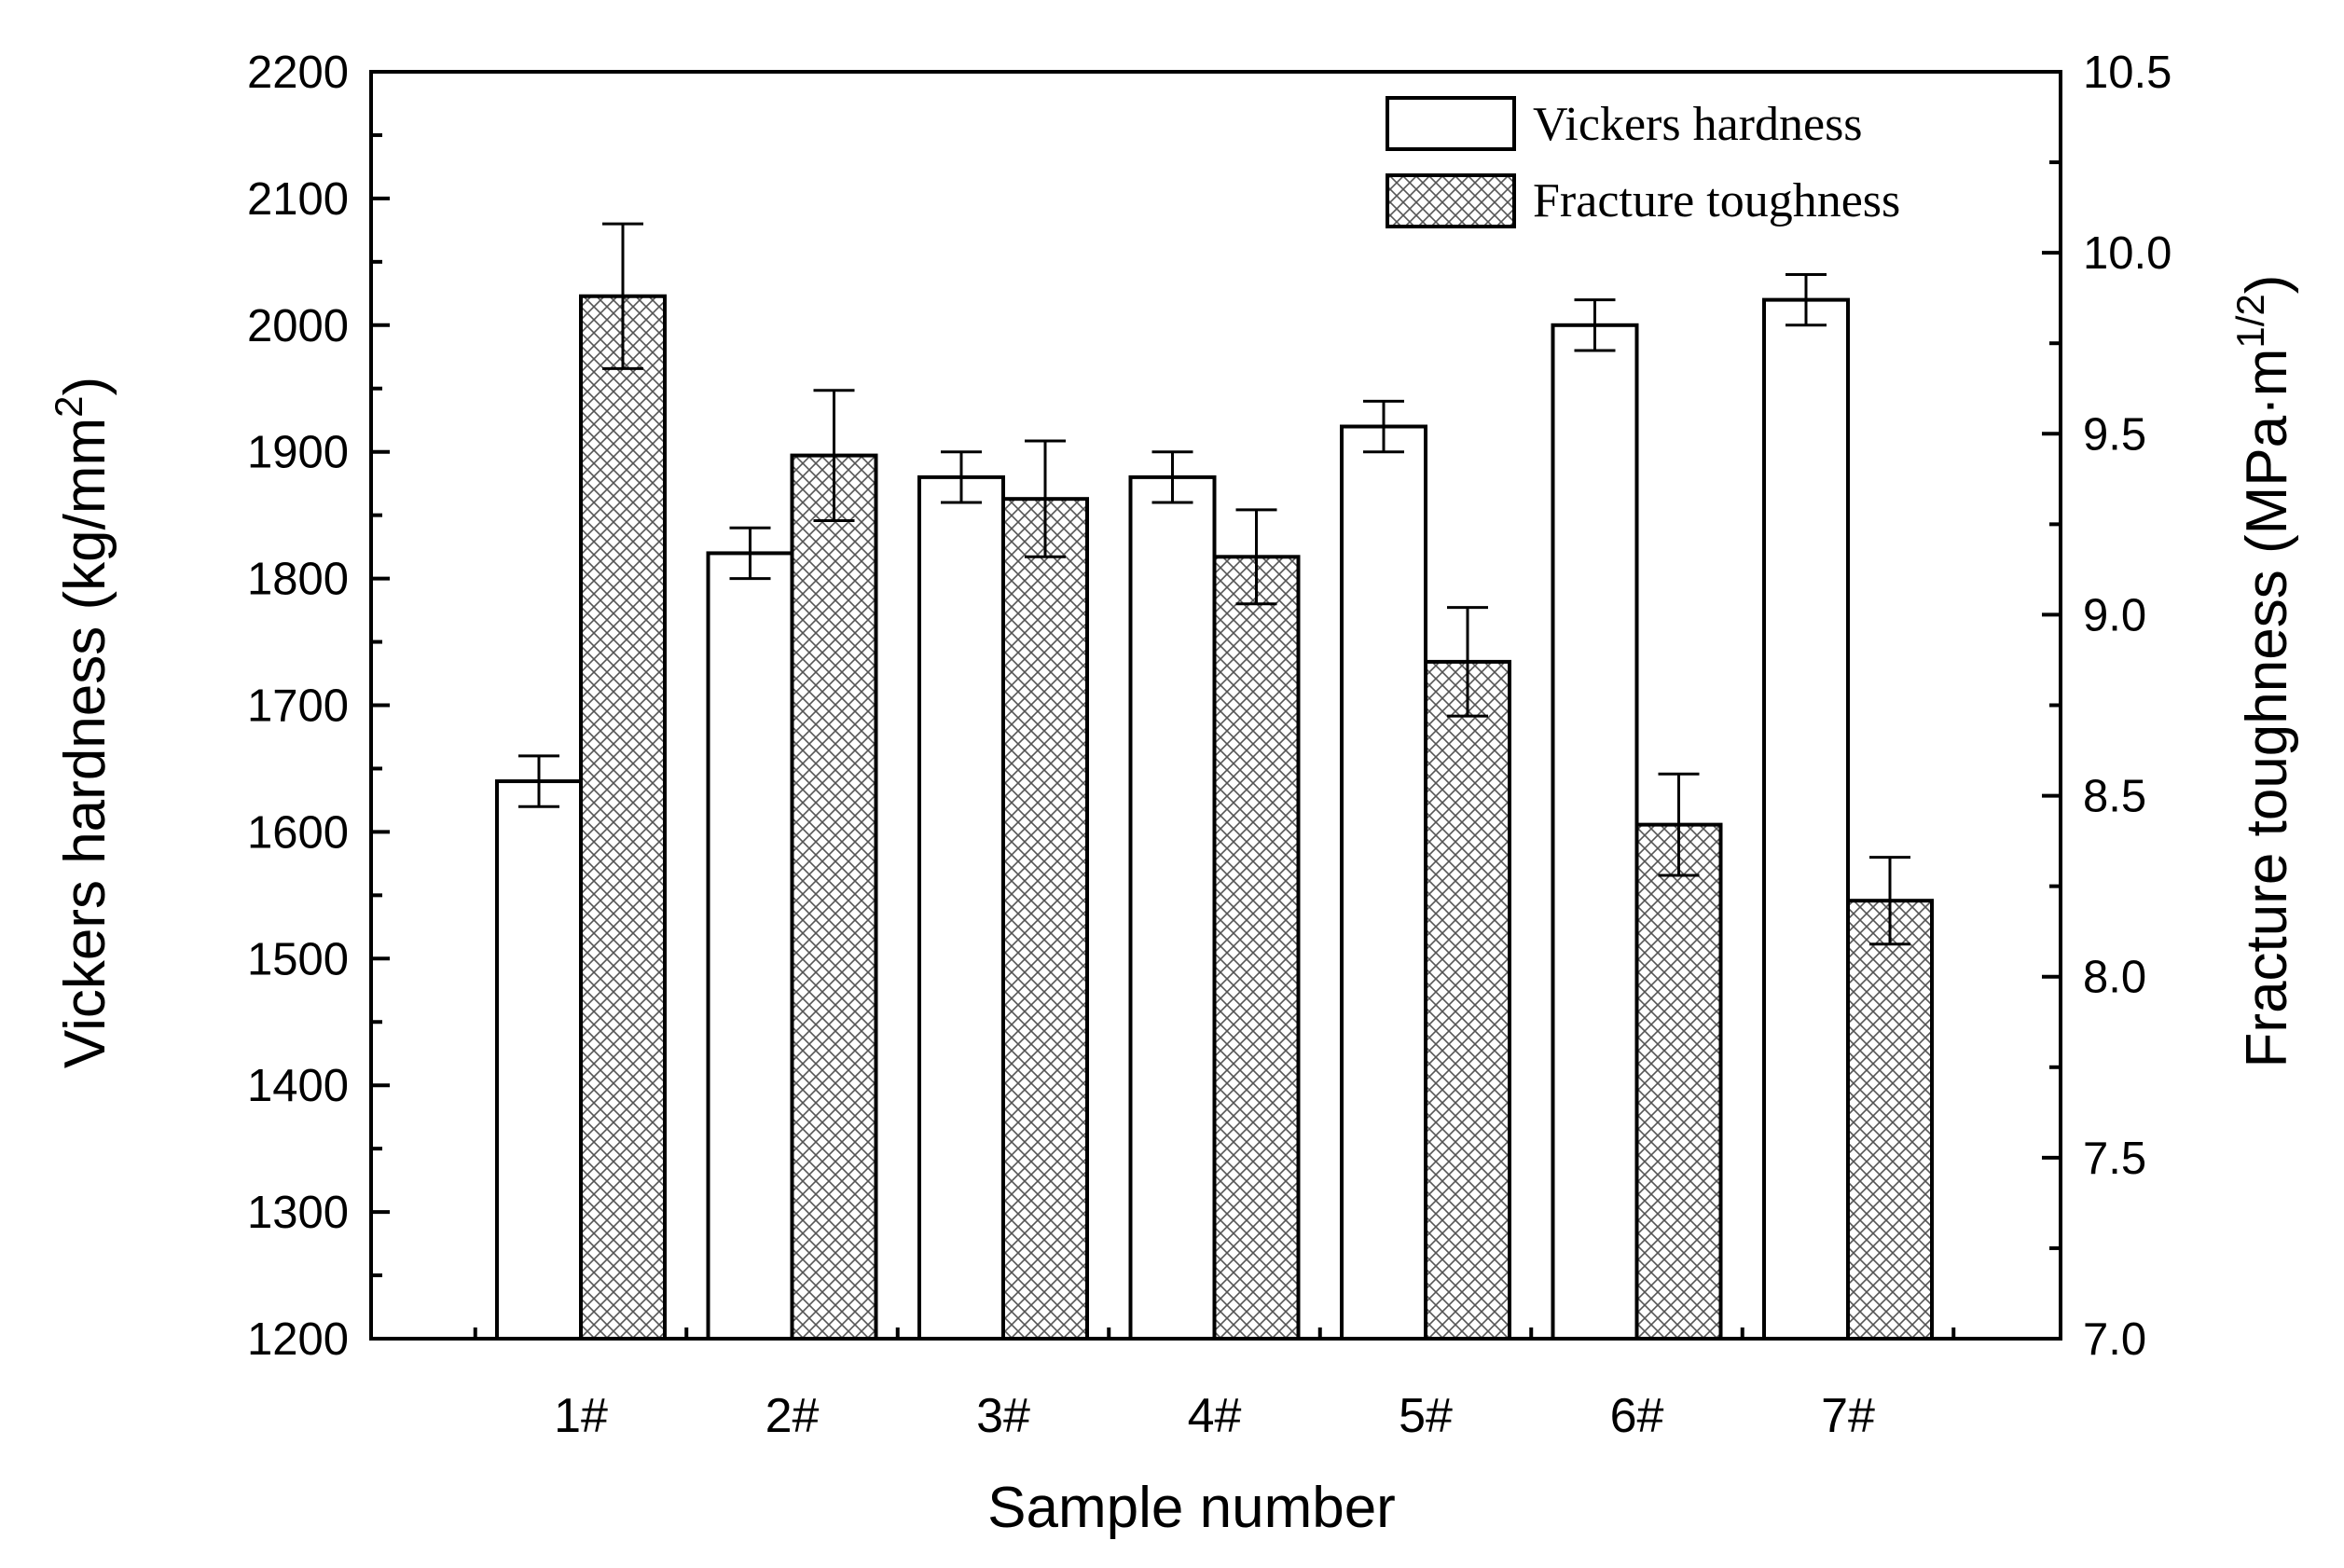 Image resolution: width=2344 pixels, height=1568 pixels. I want to click on x-tick-label-4: 4#, so click(1215, 1416).